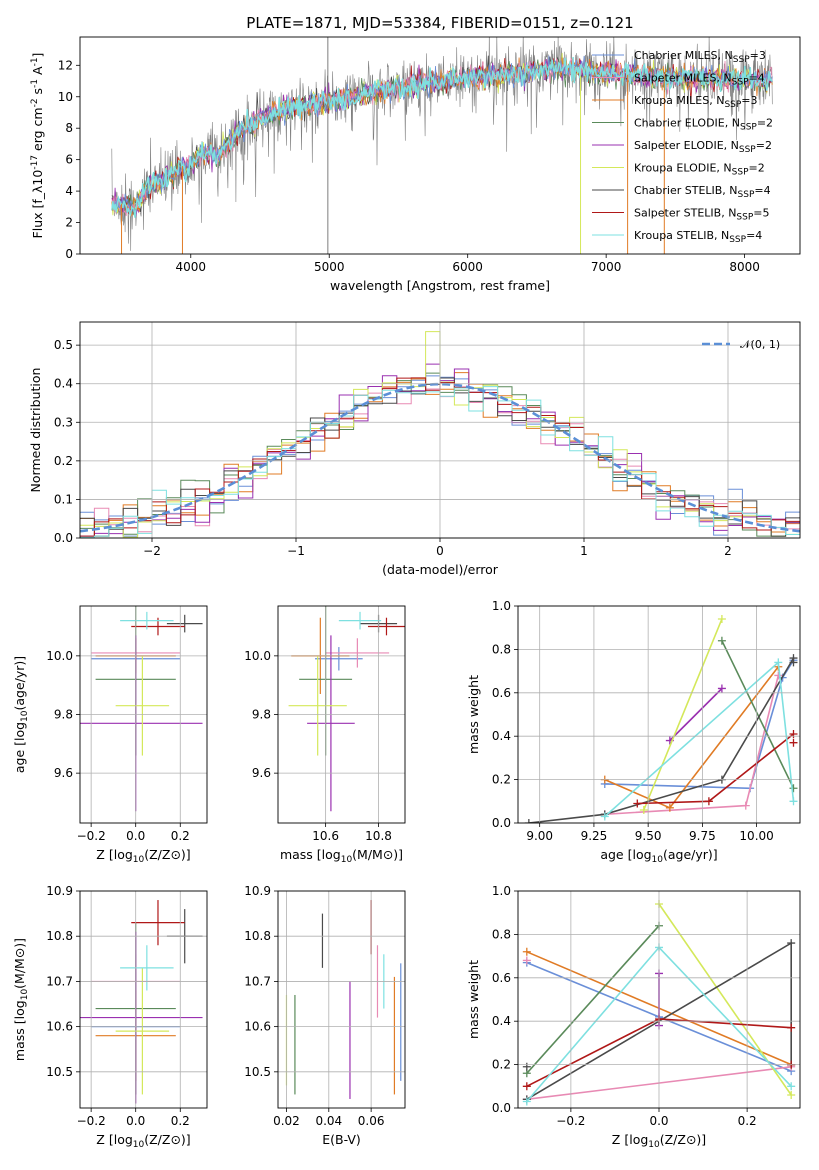  What do you see at coordinates (325, 836) in the screenshot?
I see `x-tick-label: 10.6` at bounding box center [325, 836].